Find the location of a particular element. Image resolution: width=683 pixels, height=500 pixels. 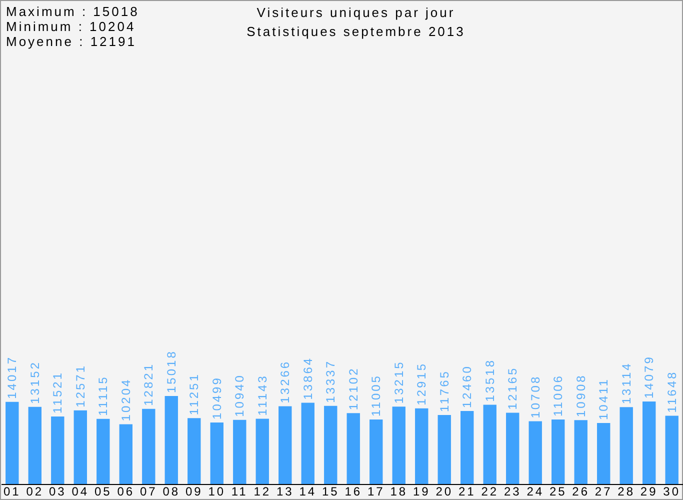

data-label: 10908 is located at coordinates (581, 396).